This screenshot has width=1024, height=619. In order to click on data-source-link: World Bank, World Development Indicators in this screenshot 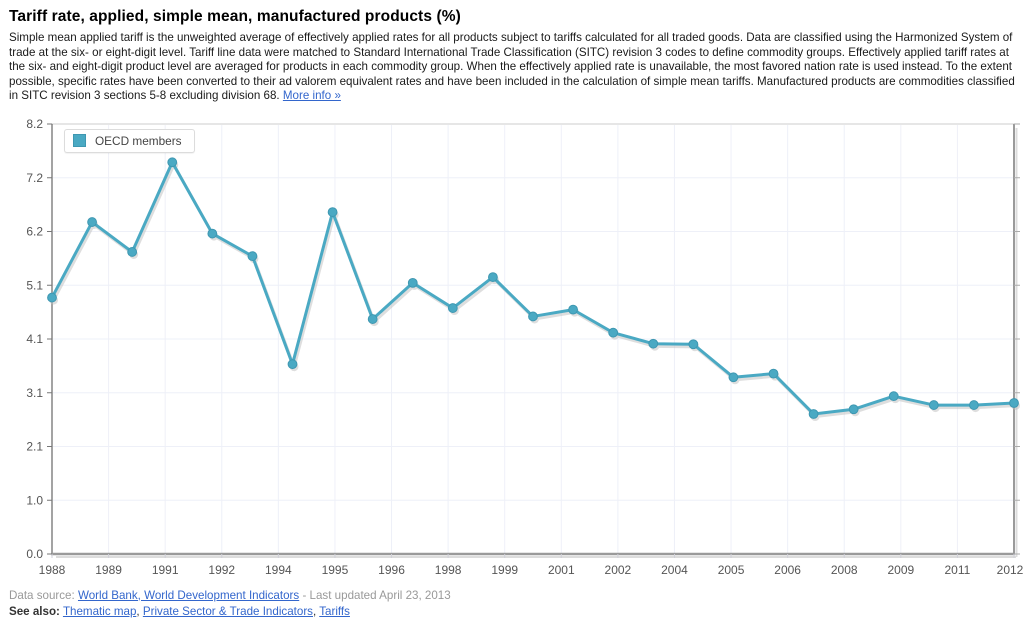, I will do `click(188, 595)`.